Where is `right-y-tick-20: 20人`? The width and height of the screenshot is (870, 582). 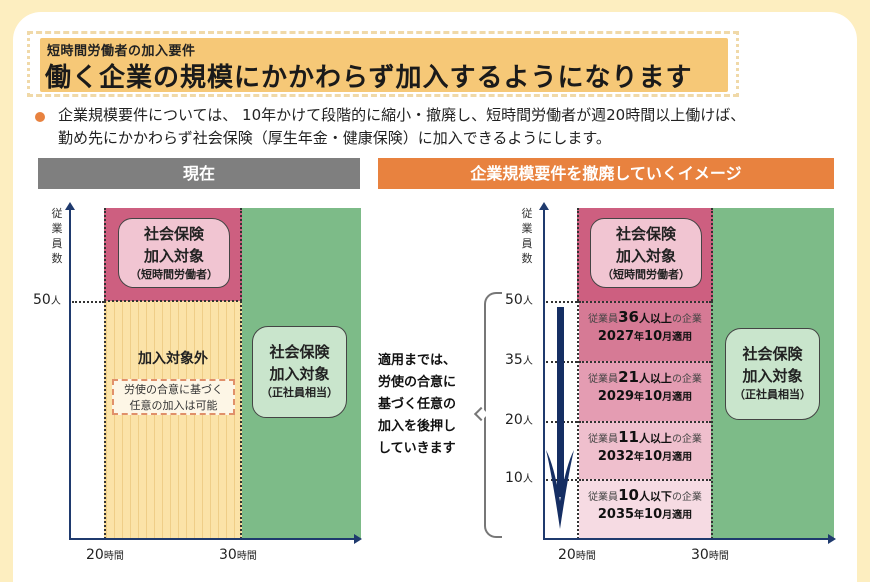 right-y-tick-20: 20人 is located at coordinates (519, 420).